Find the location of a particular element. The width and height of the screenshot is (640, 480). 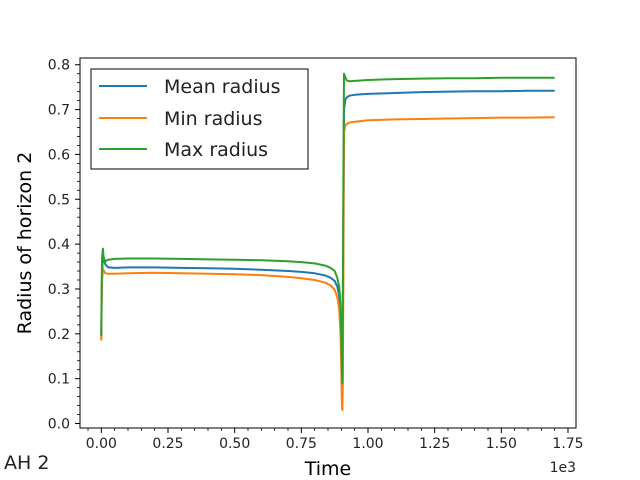

x-tick-label: 0.25 is located at coordinates (167, 444).